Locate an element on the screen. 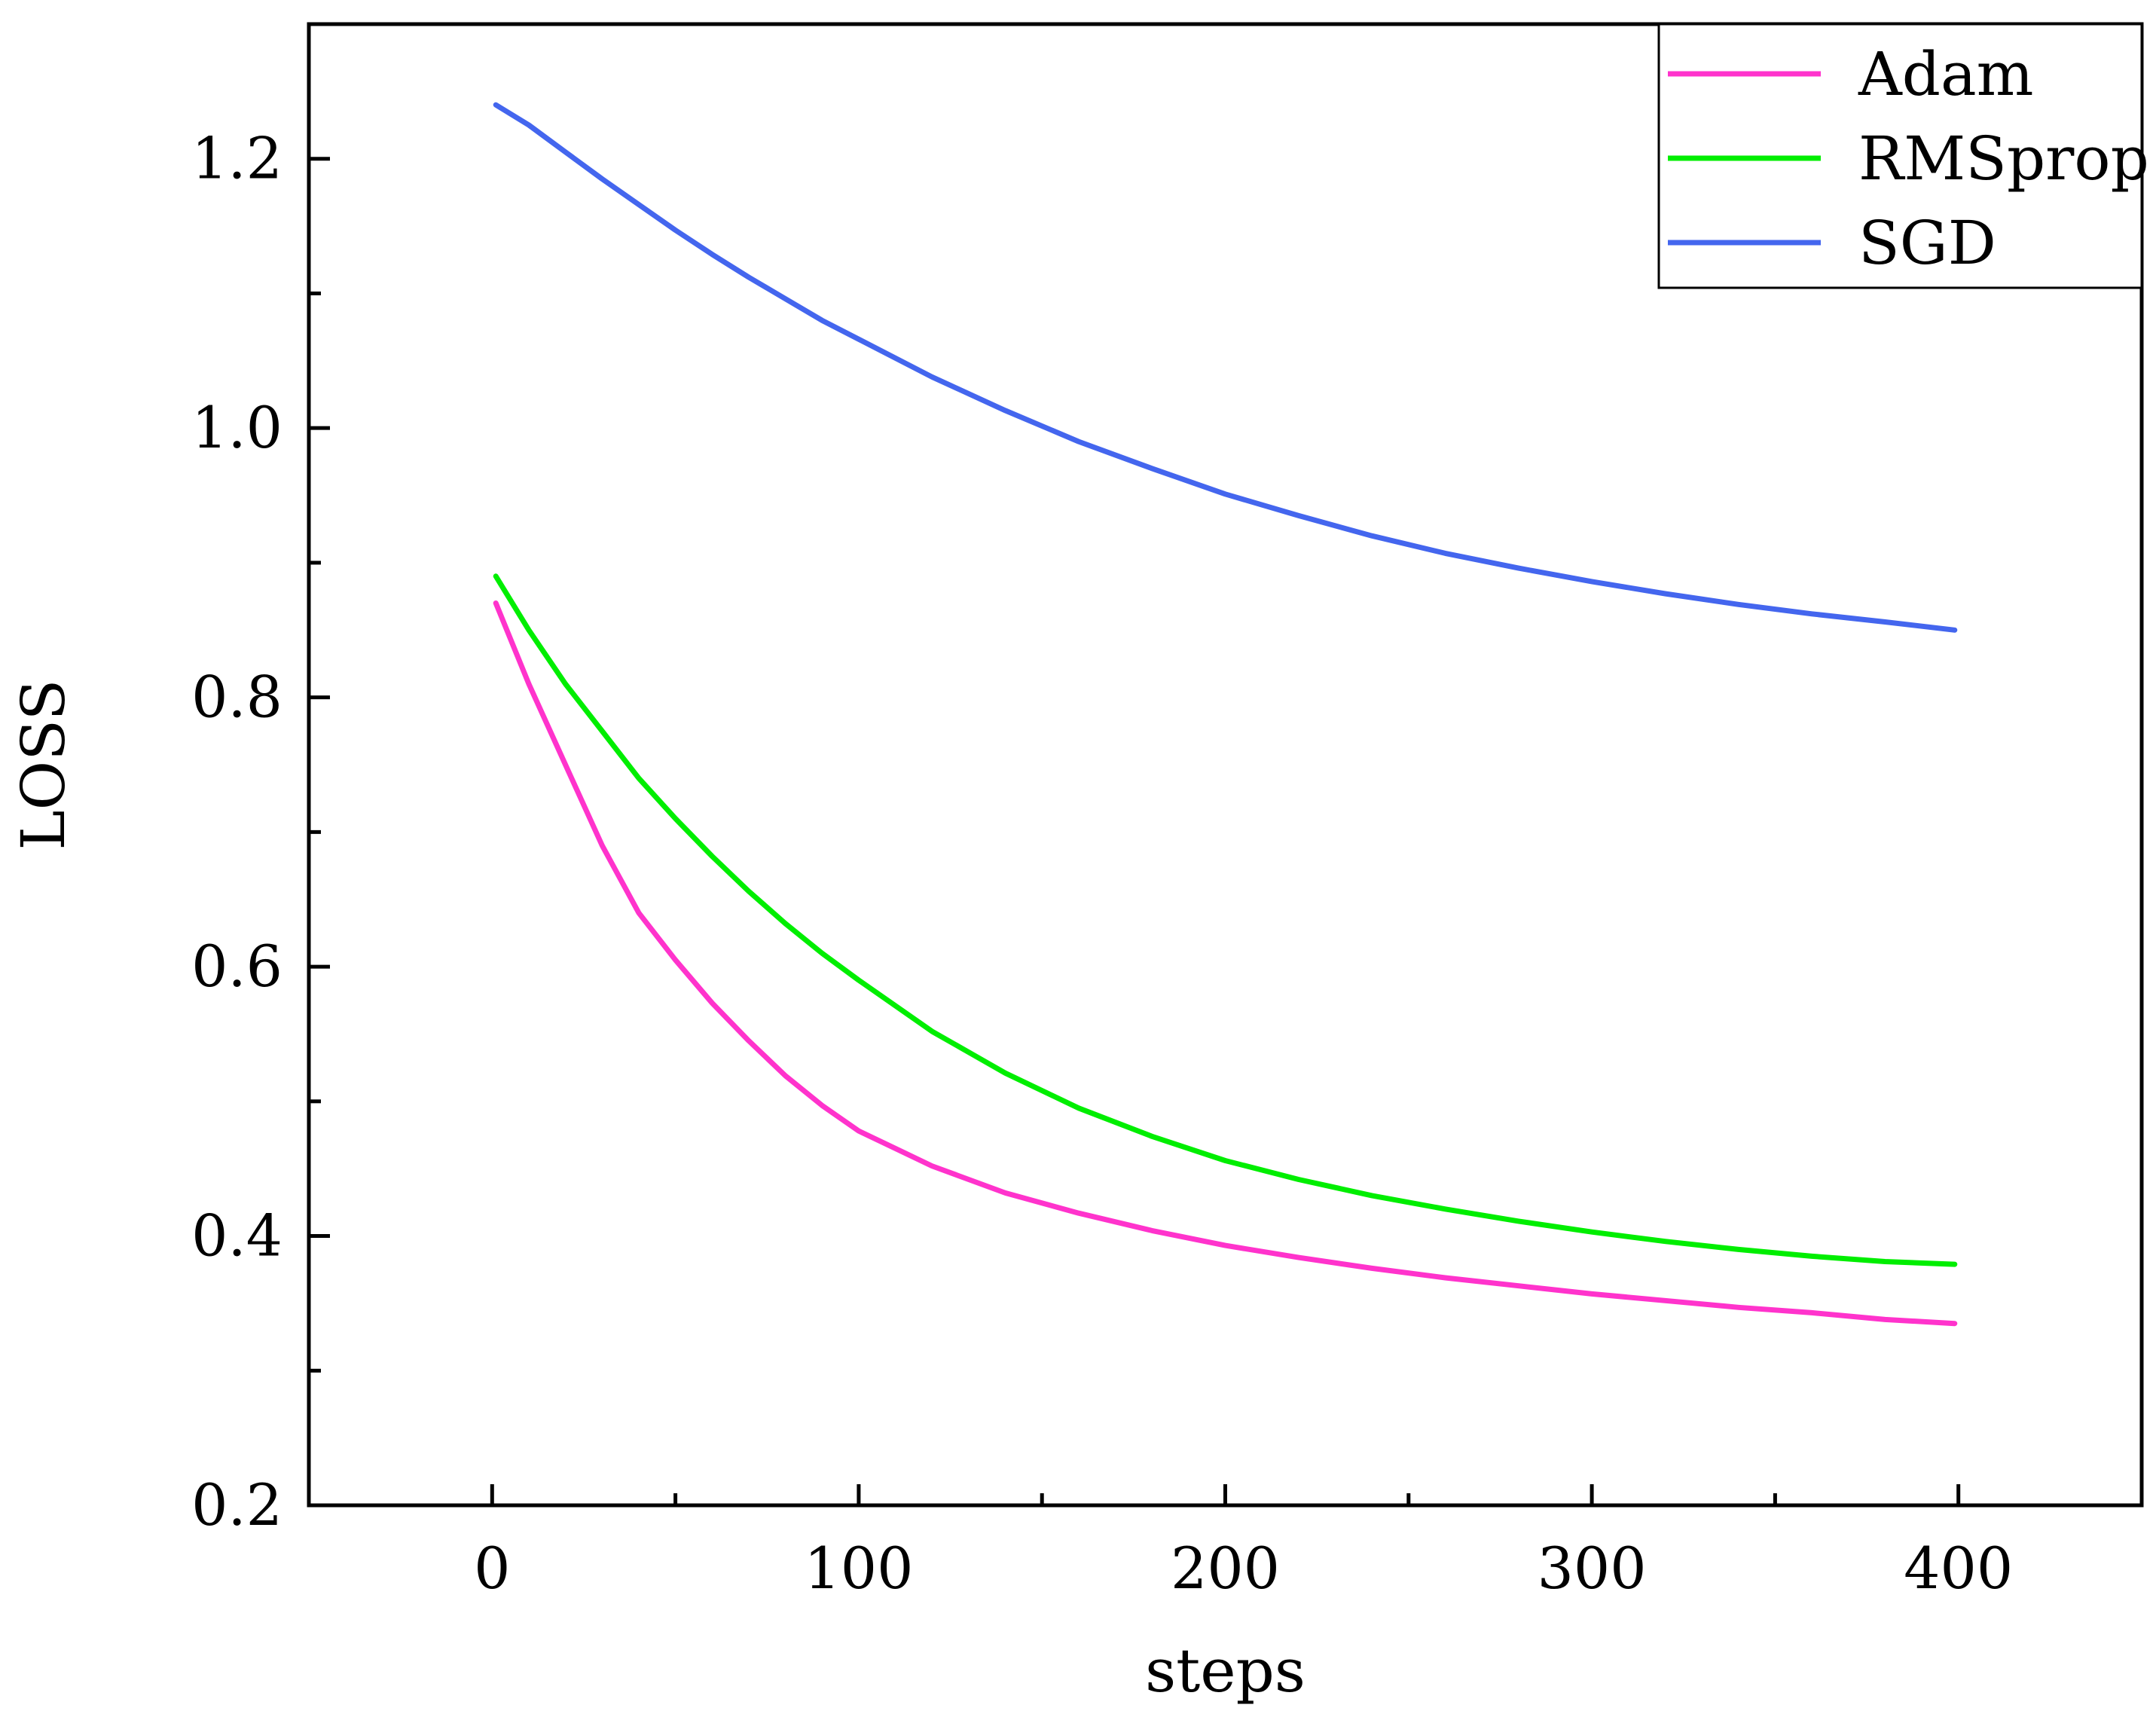 The width and height of the screenshot is (2156, 1714). y-tick-label: 0.2 is located at coordinates (236, 1505).